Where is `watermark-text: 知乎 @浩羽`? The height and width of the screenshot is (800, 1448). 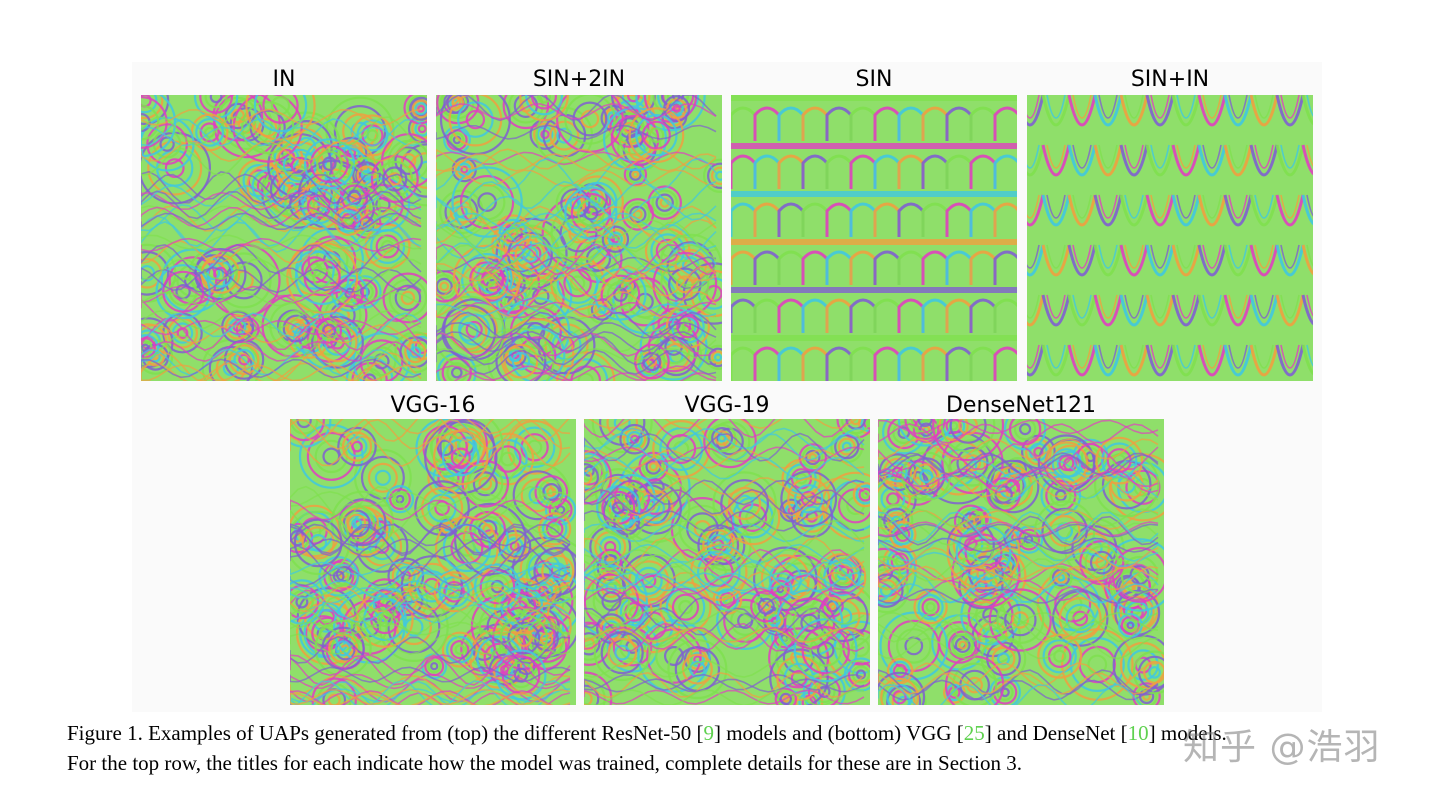
watermark-text: 知乎 @浩羽 is located at coordinates (1282, 747).